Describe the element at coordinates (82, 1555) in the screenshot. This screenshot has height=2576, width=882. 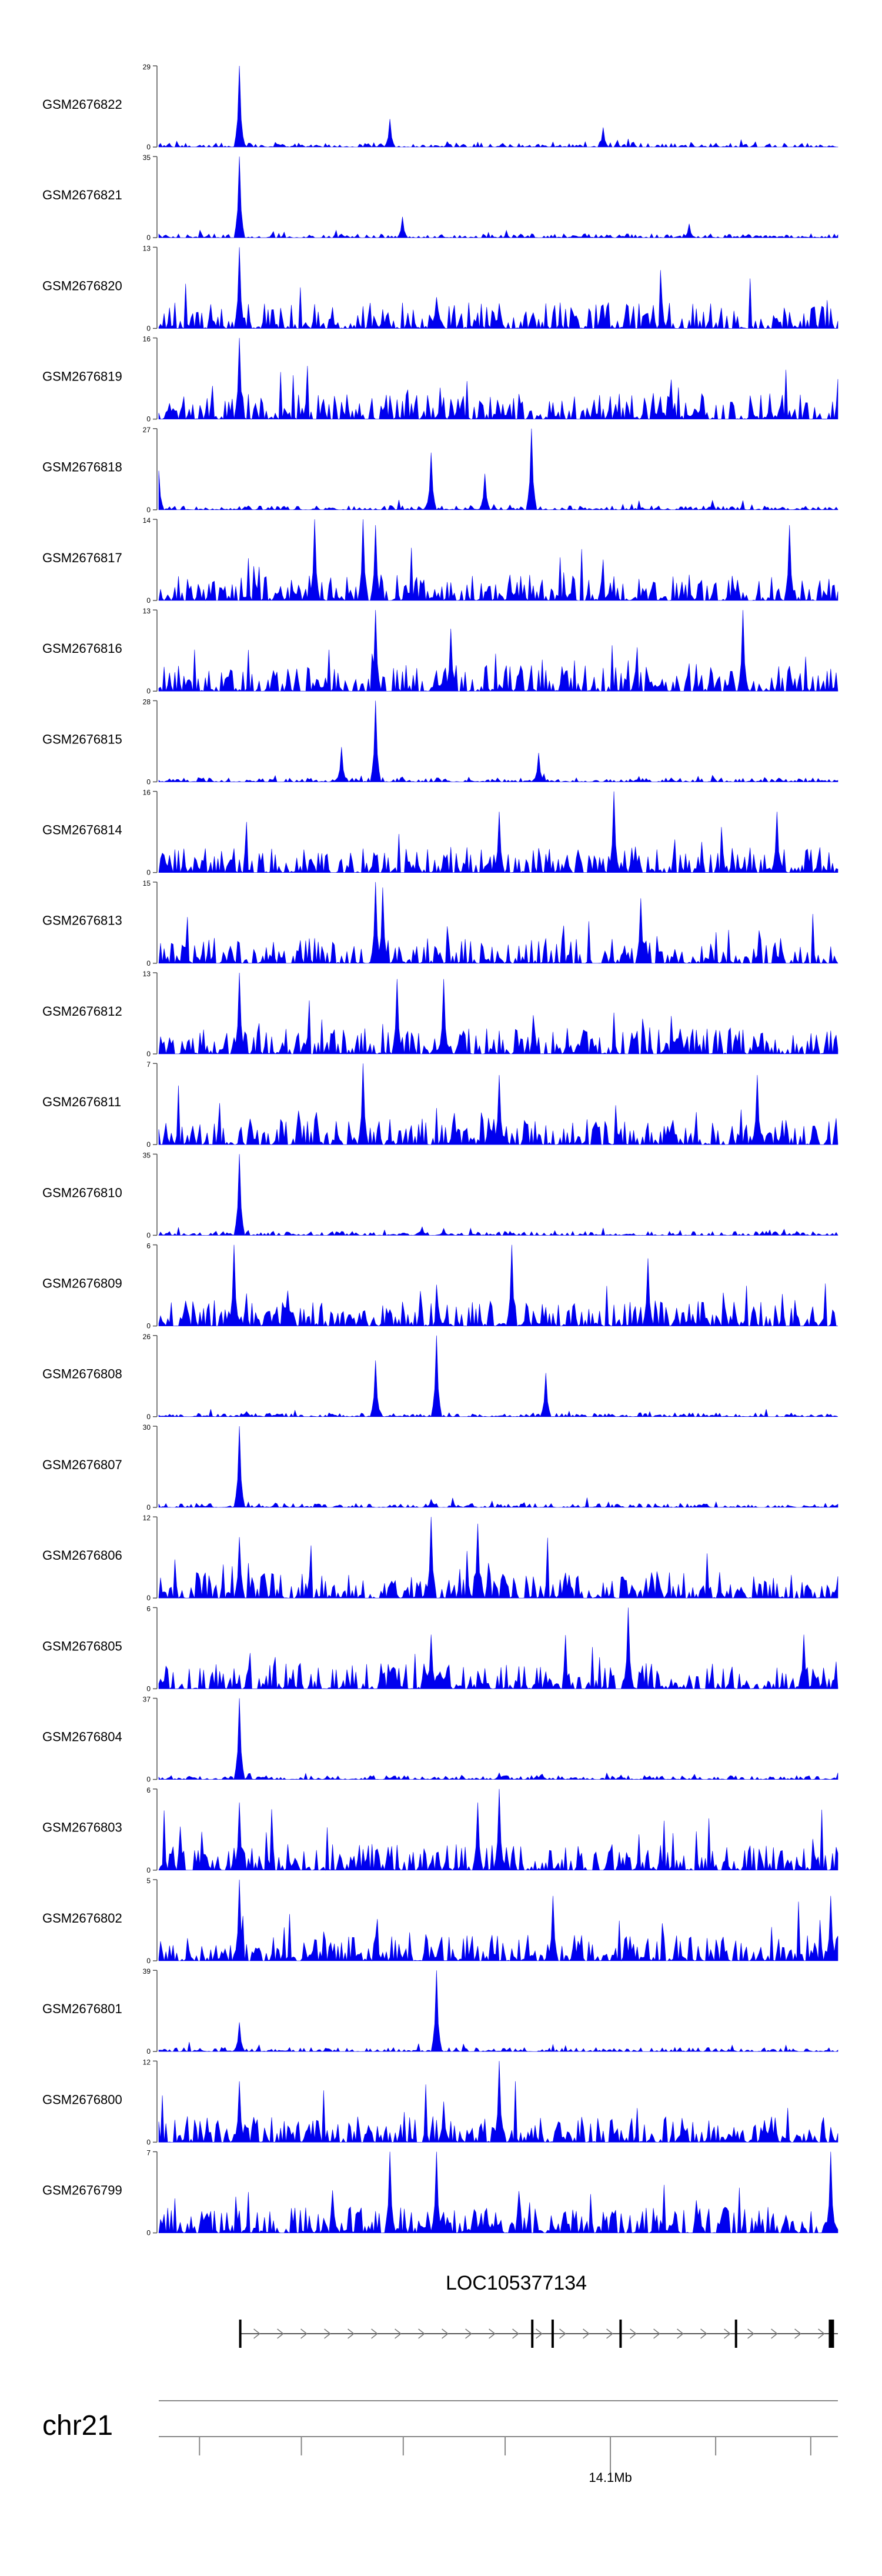
I see `track-label: GSM2676806` at that location.